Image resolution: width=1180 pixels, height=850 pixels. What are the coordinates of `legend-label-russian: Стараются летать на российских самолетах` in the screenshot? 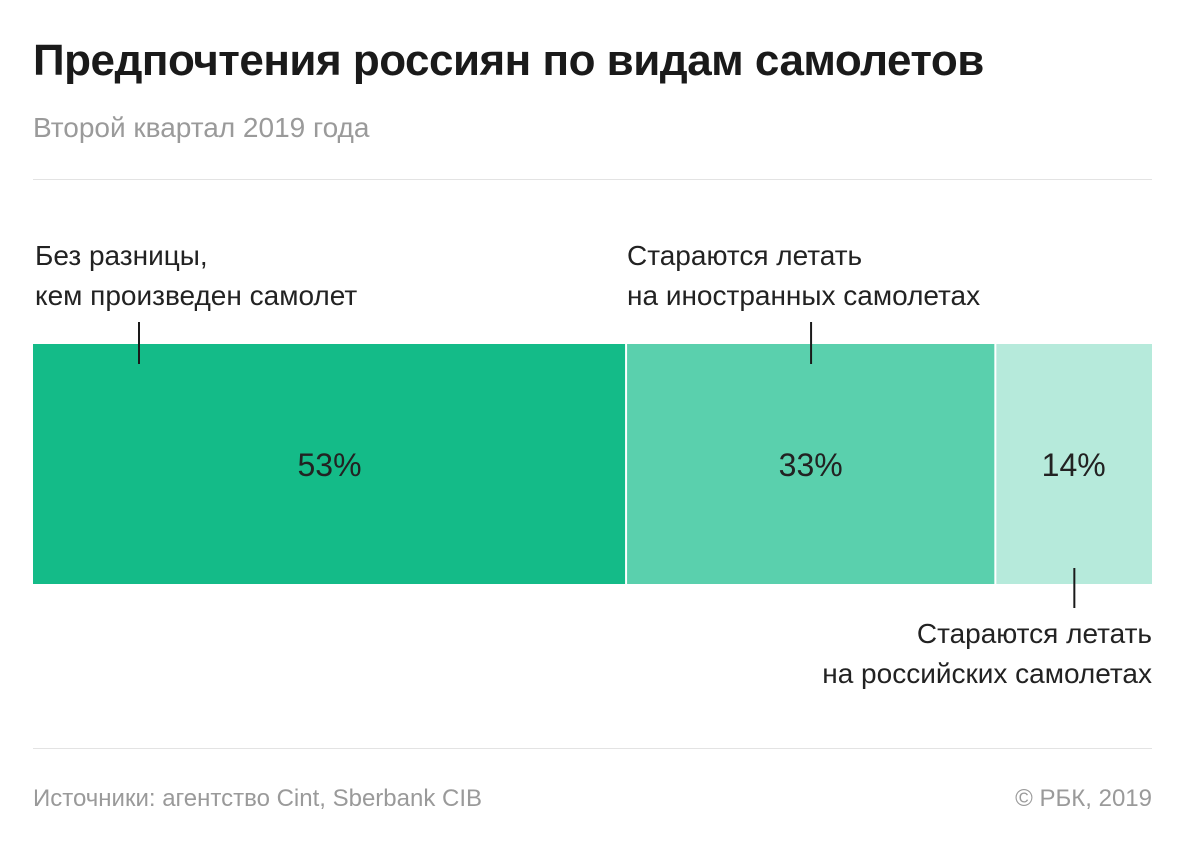 It's located at (987, 654).